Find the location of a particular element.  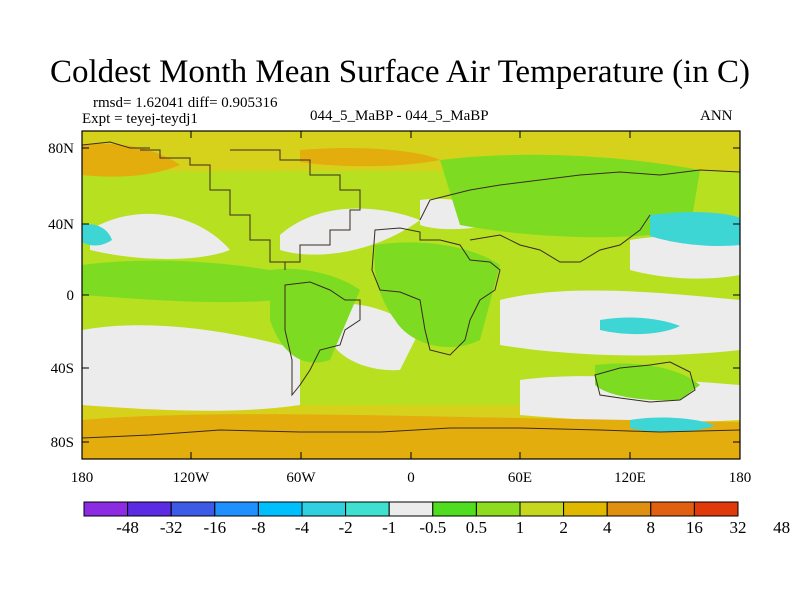

colorbar-label: 32 is located at coordinates (738, 527).